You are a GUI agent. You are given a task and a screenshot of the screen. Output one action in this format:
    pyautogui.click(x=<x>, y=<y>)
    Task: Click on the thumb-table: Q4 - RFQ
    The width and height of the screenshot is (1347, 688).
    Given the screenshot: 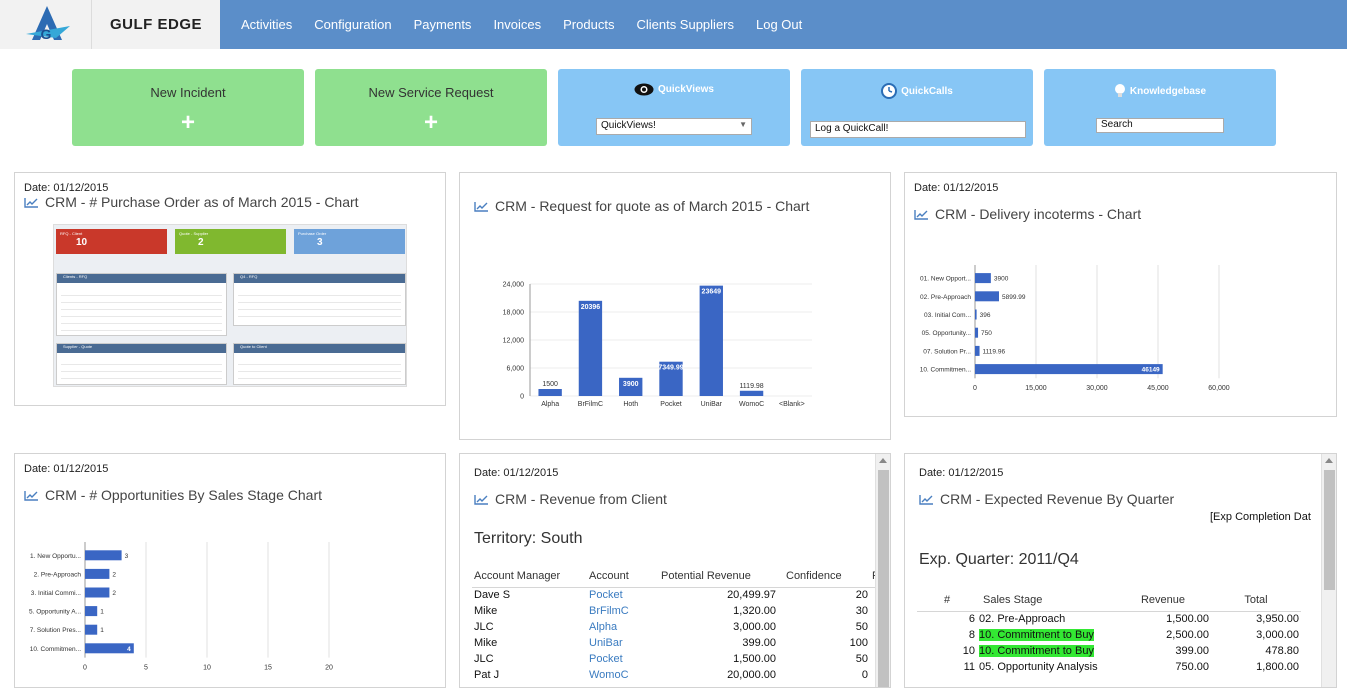 What is the action you would take?
    pyautogui.click(x=319, y=299)
    